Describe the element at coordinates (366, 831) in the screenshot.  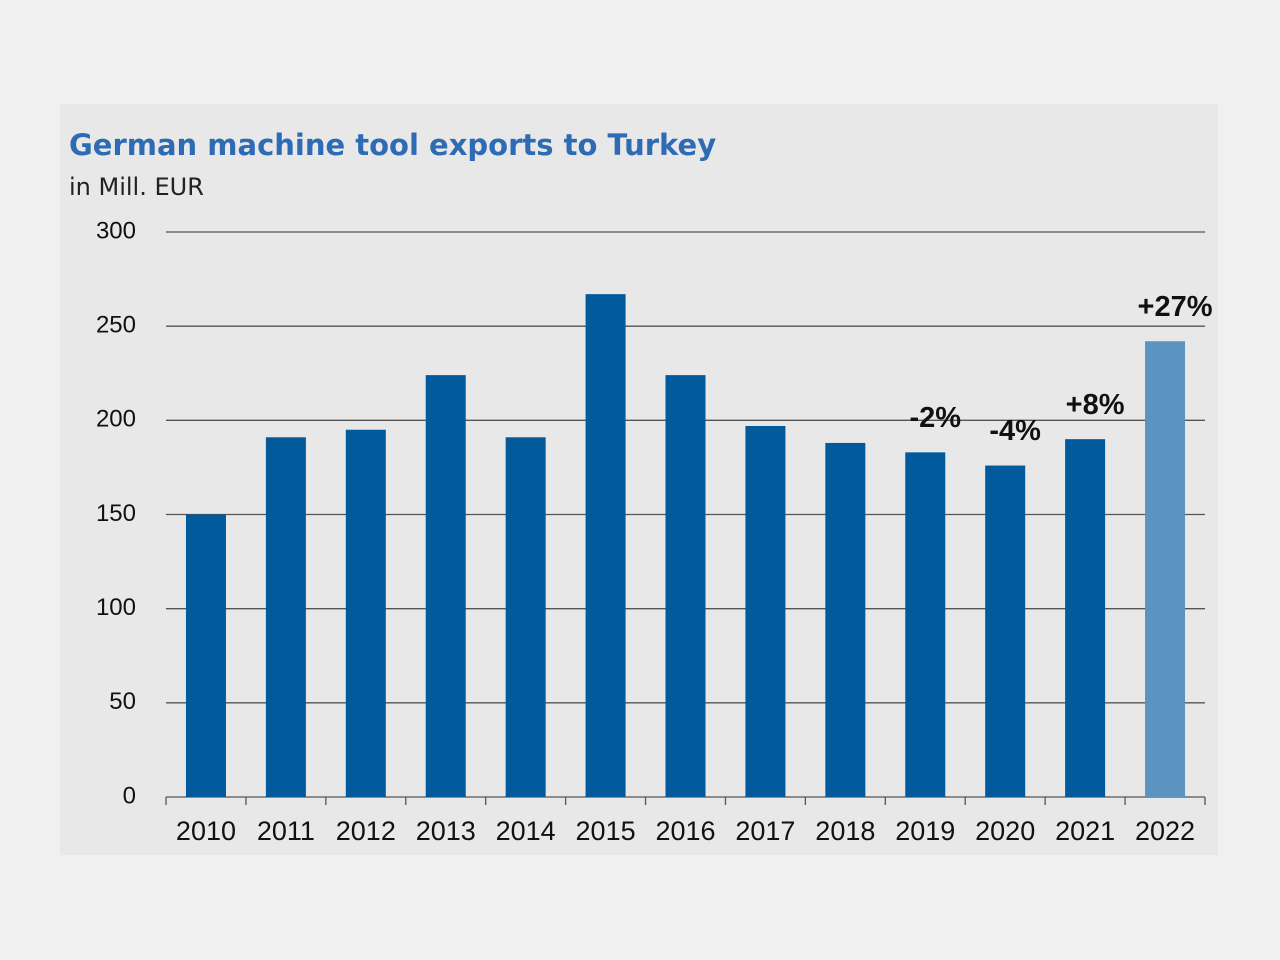
I see `x-tick-label: 2012` at that location.